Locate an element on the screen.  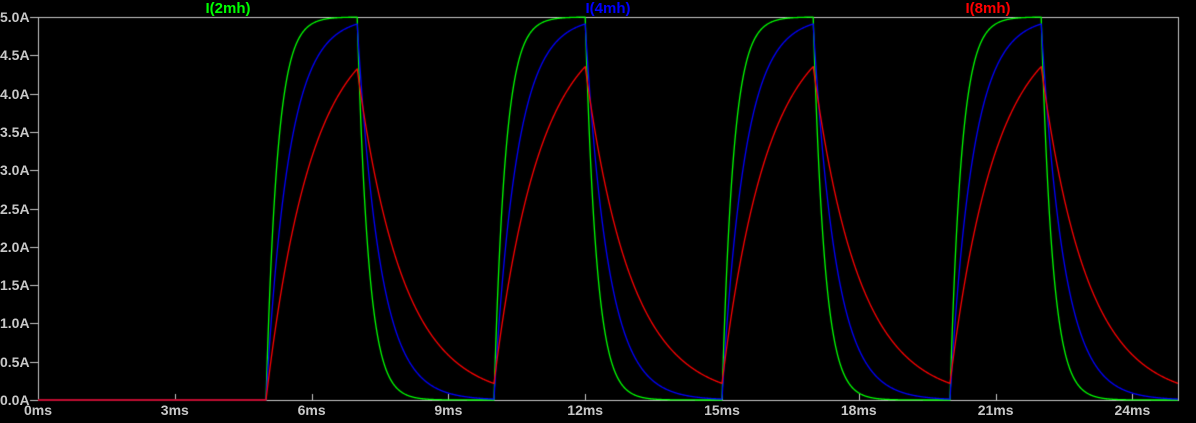
y-tick-label: 2.5A is located at coordinates (15, 208).